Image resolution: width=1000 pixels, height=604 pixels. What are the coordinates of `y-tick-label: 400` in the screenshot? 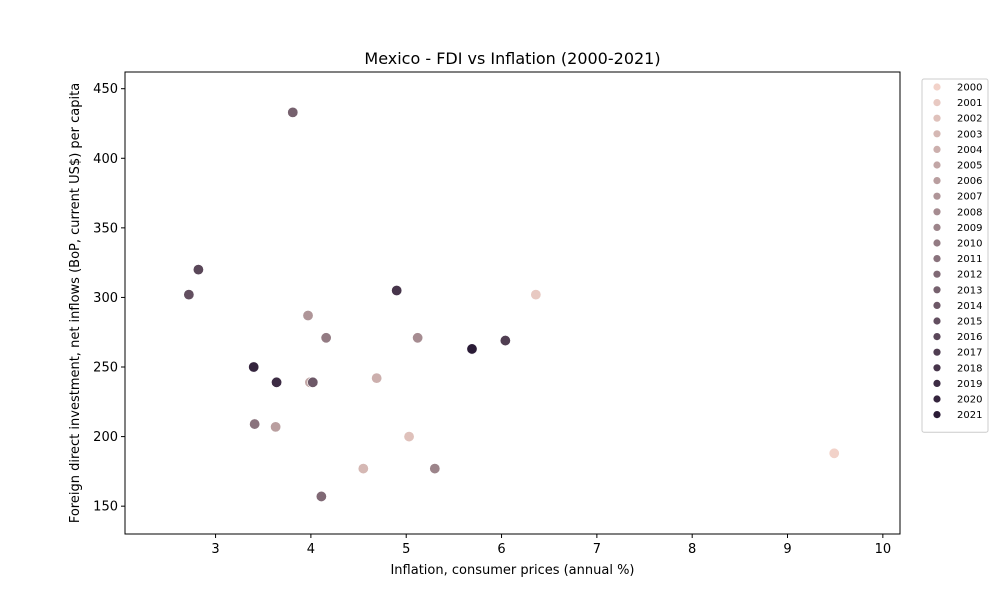 It's located at (105, 159).